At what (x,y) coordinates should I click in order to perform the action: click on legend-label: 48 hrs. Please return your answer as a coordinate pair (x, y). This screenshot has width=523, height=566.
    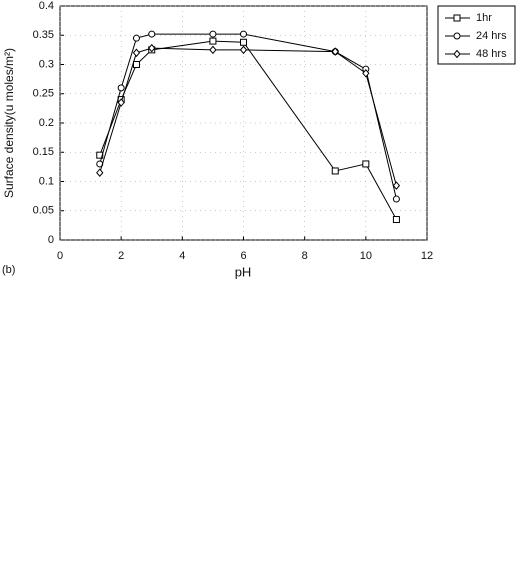
    Looking at the image, I should click on (491, 54).